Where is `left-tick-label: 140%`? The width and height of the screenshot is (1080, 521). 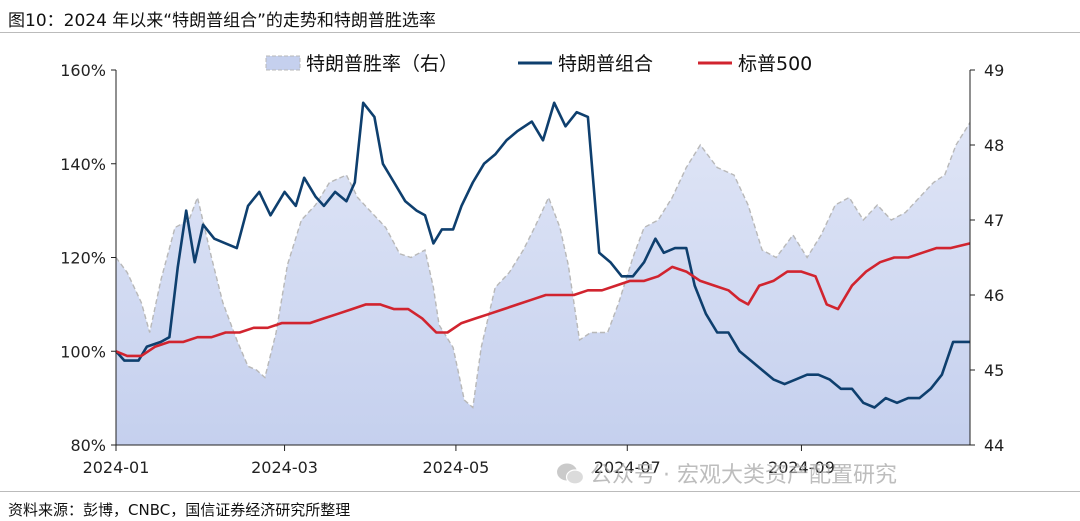 left-tick-label: 140% is located at coordinates (83, 164).